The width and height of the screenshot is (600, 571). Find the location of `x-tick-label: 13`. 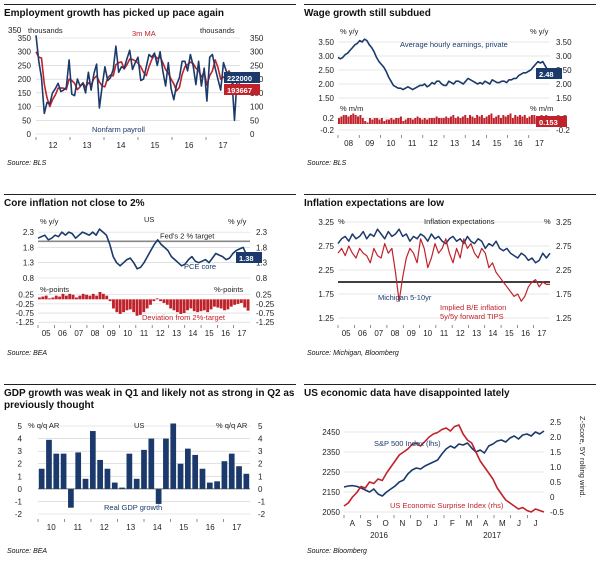

x-tick-label: 13 is located at coordinates (176, 333).